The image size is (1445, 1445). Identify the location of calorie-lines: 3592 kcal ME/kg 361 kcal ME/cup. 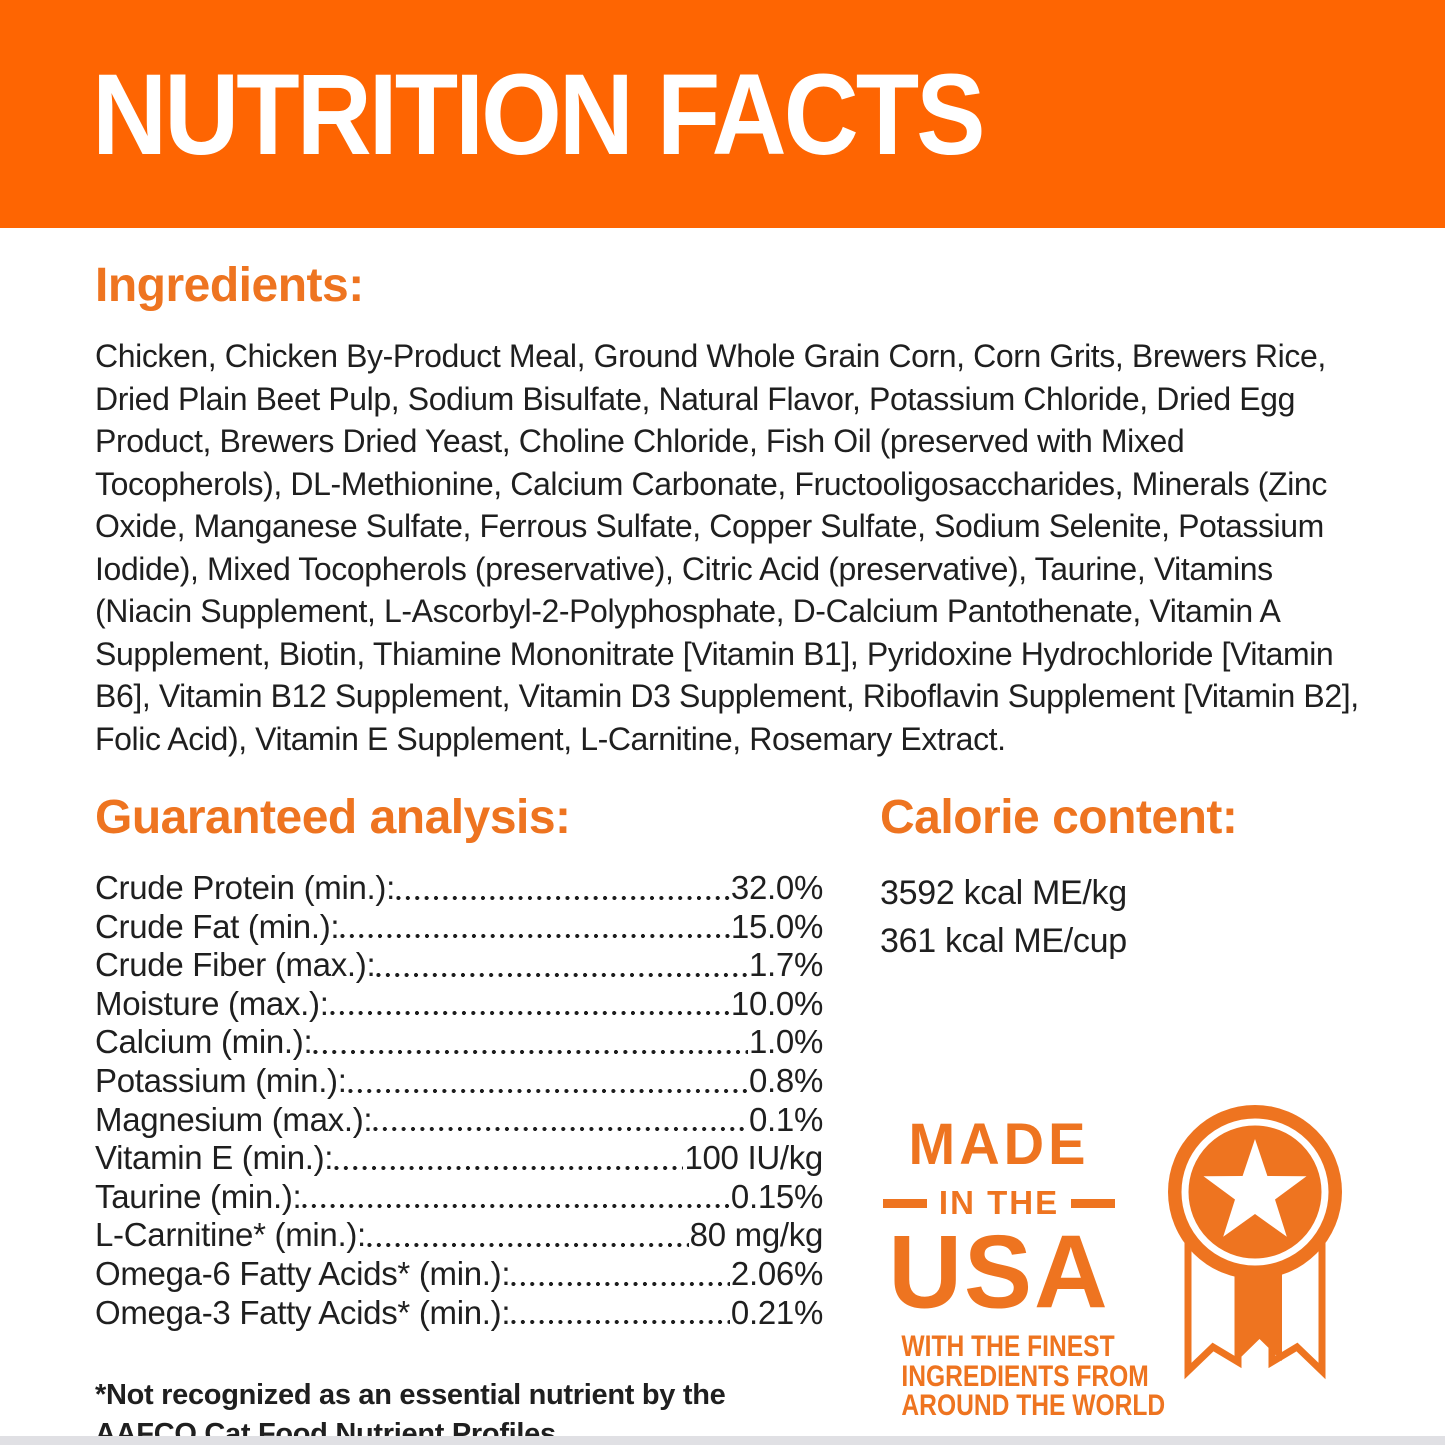
(1123, 917).